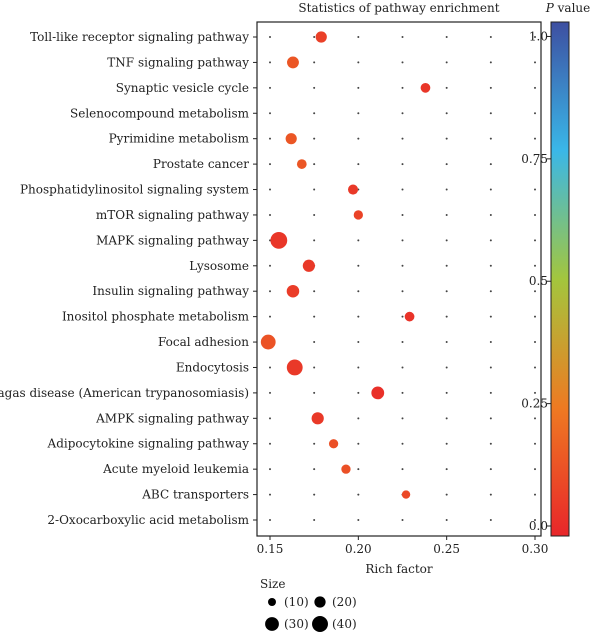  I want to click on y-tick-label: Prostate cancer, so click(201, 164).